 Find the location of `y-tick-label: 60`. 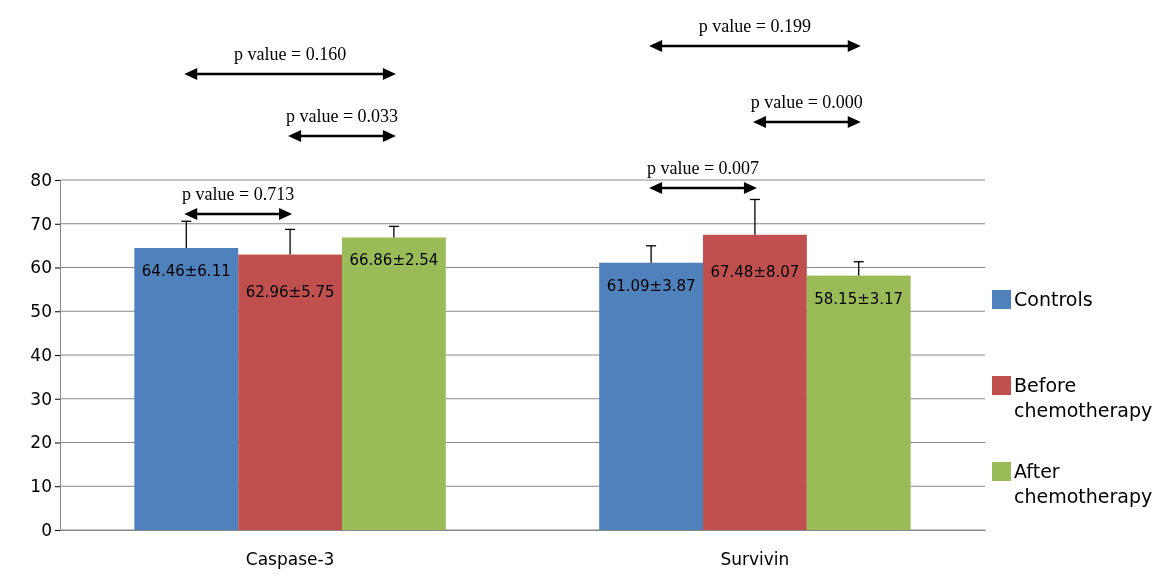

y-tick-label: 60 is located at coordinates (41, 267).